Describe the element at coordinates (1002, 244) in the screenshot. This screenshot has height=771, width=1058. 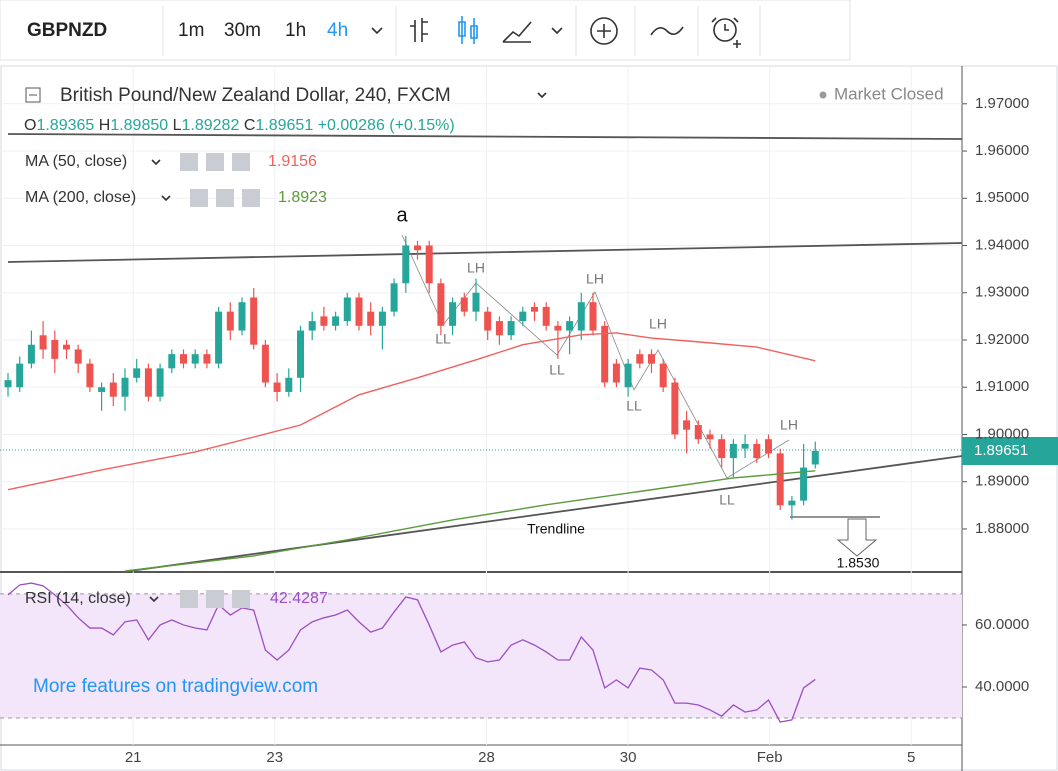
I see `y-tick-label: 1.94000` at that location.